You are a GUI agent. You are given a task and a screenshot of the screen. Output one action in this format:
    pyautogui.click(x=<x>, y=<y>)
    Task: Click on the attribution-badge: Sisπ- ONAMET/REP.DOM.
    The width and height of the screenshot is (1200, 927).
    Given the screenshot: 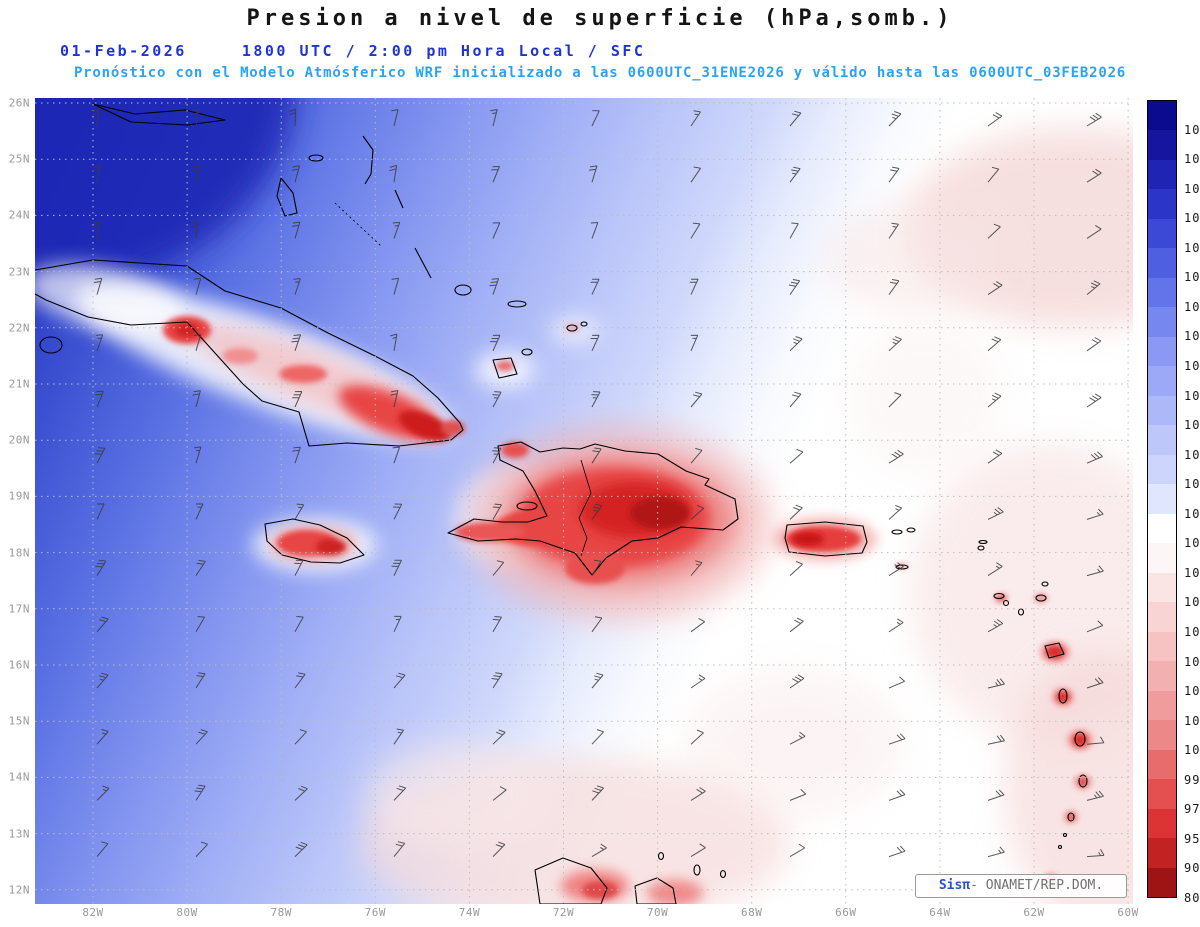 What is the action you would take?
    pyautogui.click(x=1021, y=886)
    